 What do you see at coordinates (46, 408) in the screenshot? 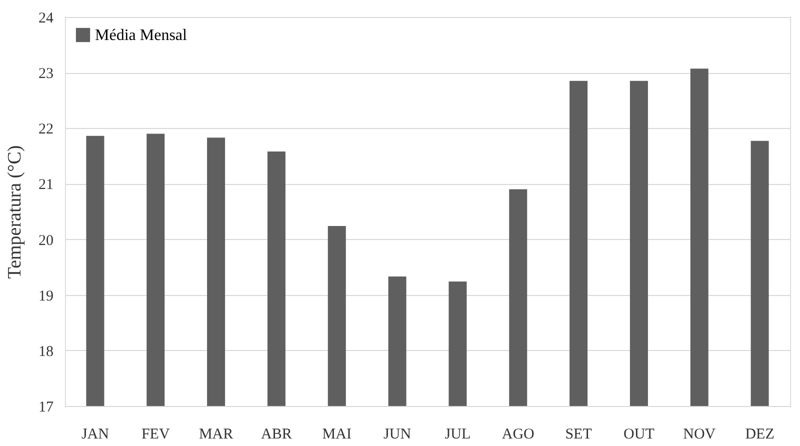
I see `y-tick-label: 17` at bounding box center [46, 408].